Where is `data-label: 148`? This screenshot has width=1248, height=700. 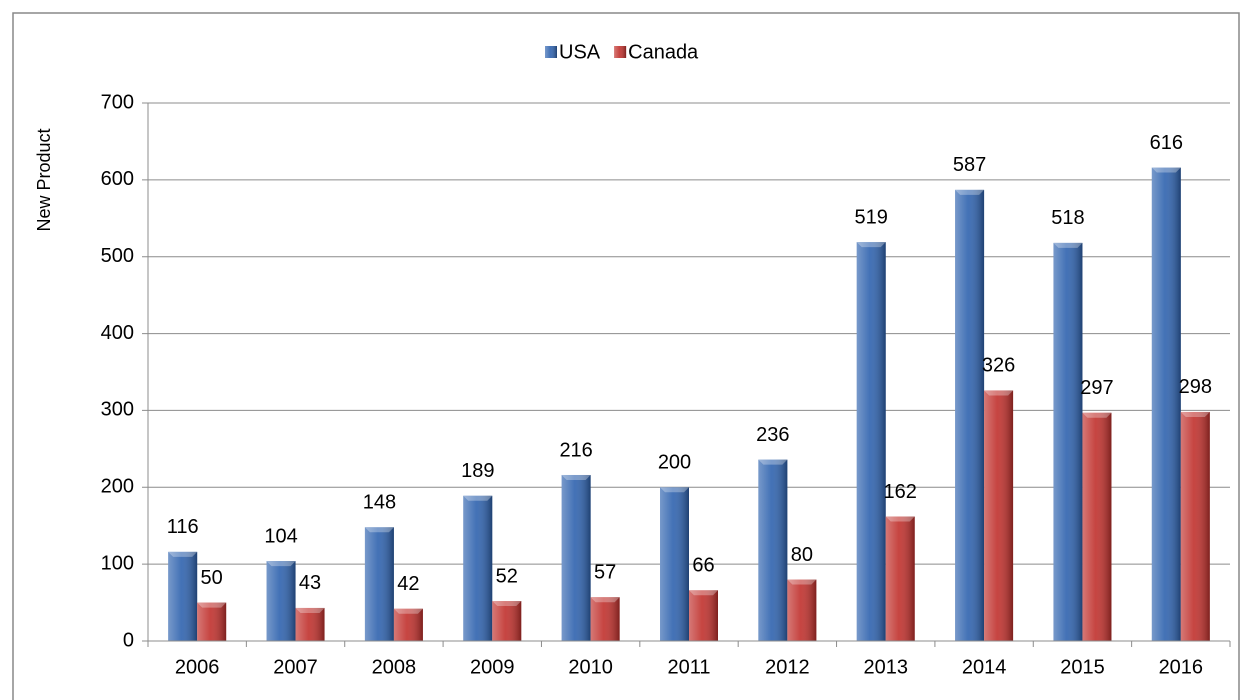 data-label: 148 is located at coordinates (379, 503).